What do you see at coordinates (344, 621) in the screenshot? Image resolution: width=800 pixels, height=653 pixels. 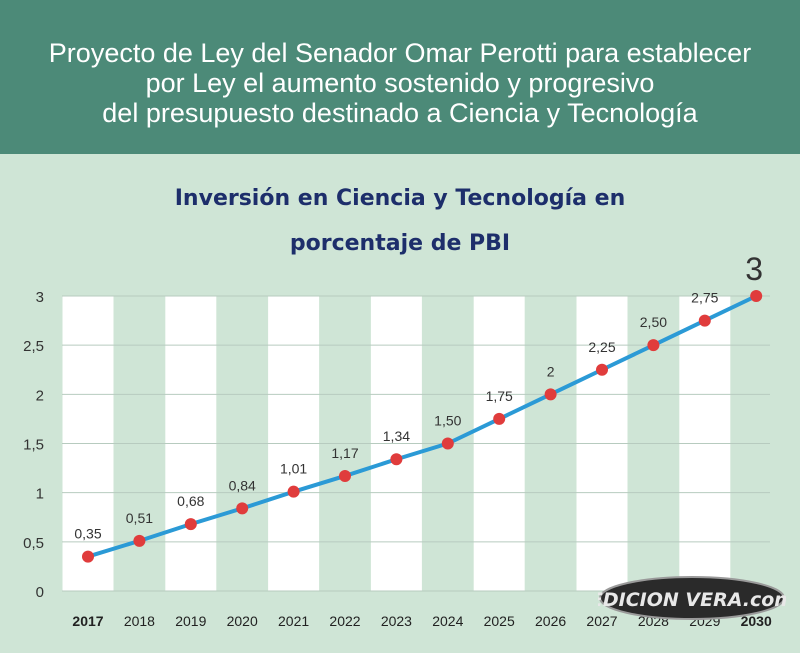 I see `x-tick-label: 2022` at bounding box center [344, 621].